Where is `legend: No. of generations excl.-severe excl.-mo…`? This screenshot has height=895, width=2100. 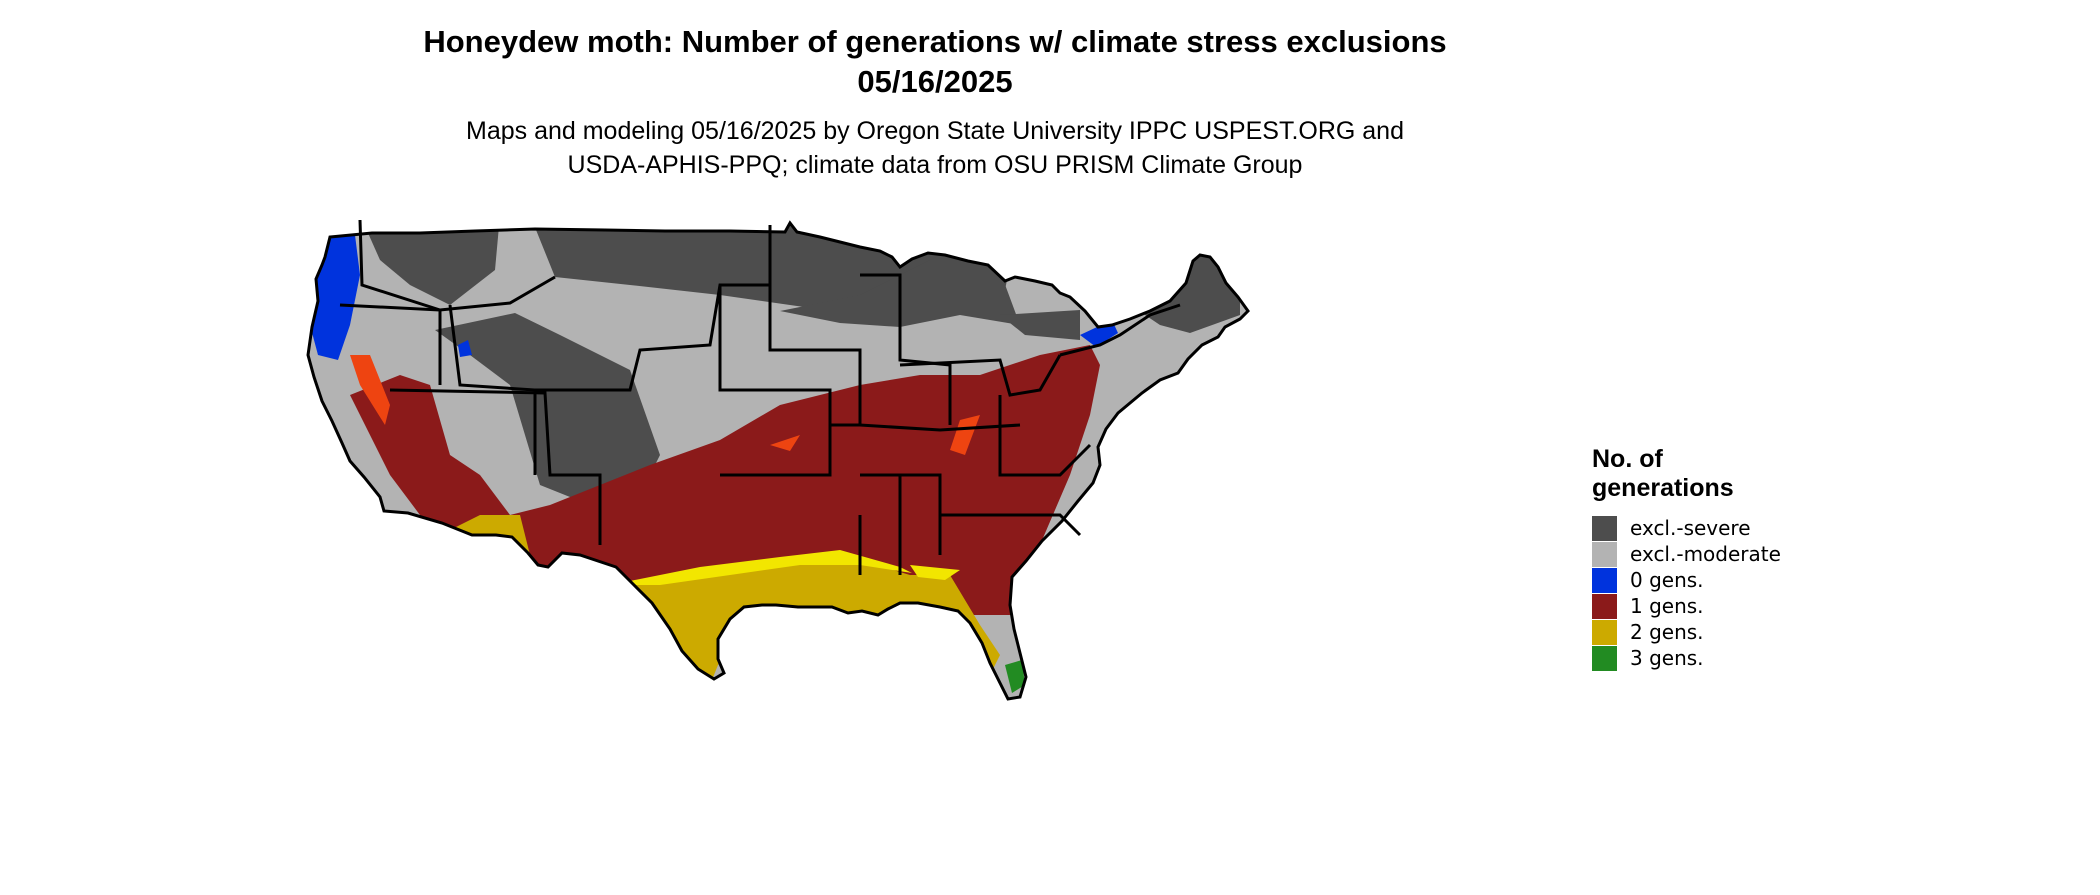 legend: No. of generations excl.-severe excl.-mo… is located at coordinates (1692, 558).